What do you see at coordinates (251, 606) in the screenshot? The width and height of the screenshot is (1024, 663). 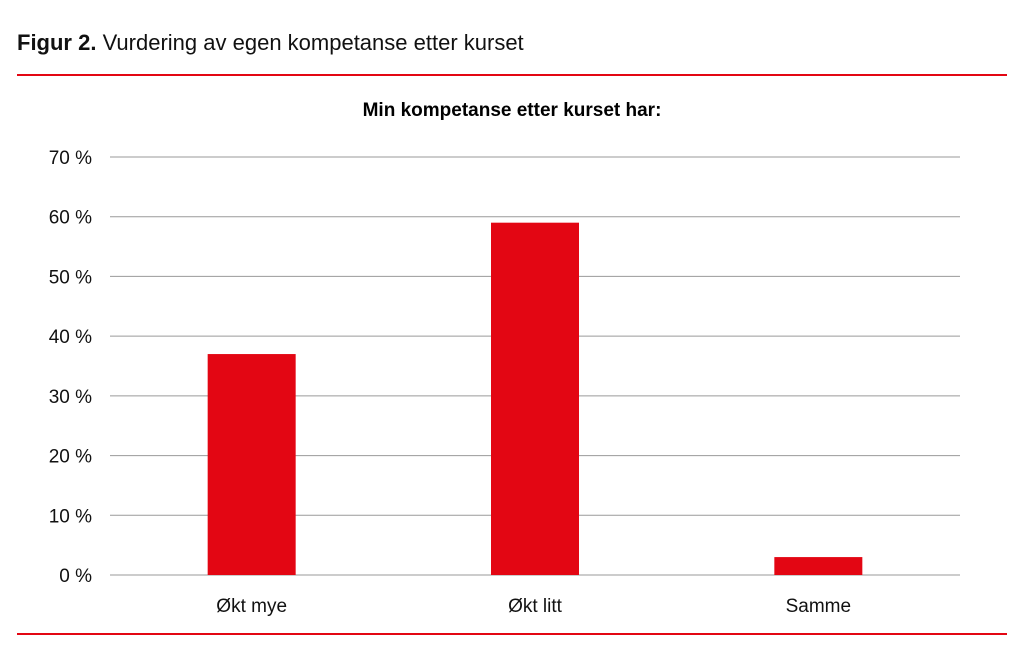 I see `x-tick-label: Økt mye` at bounding box center [251, 606].